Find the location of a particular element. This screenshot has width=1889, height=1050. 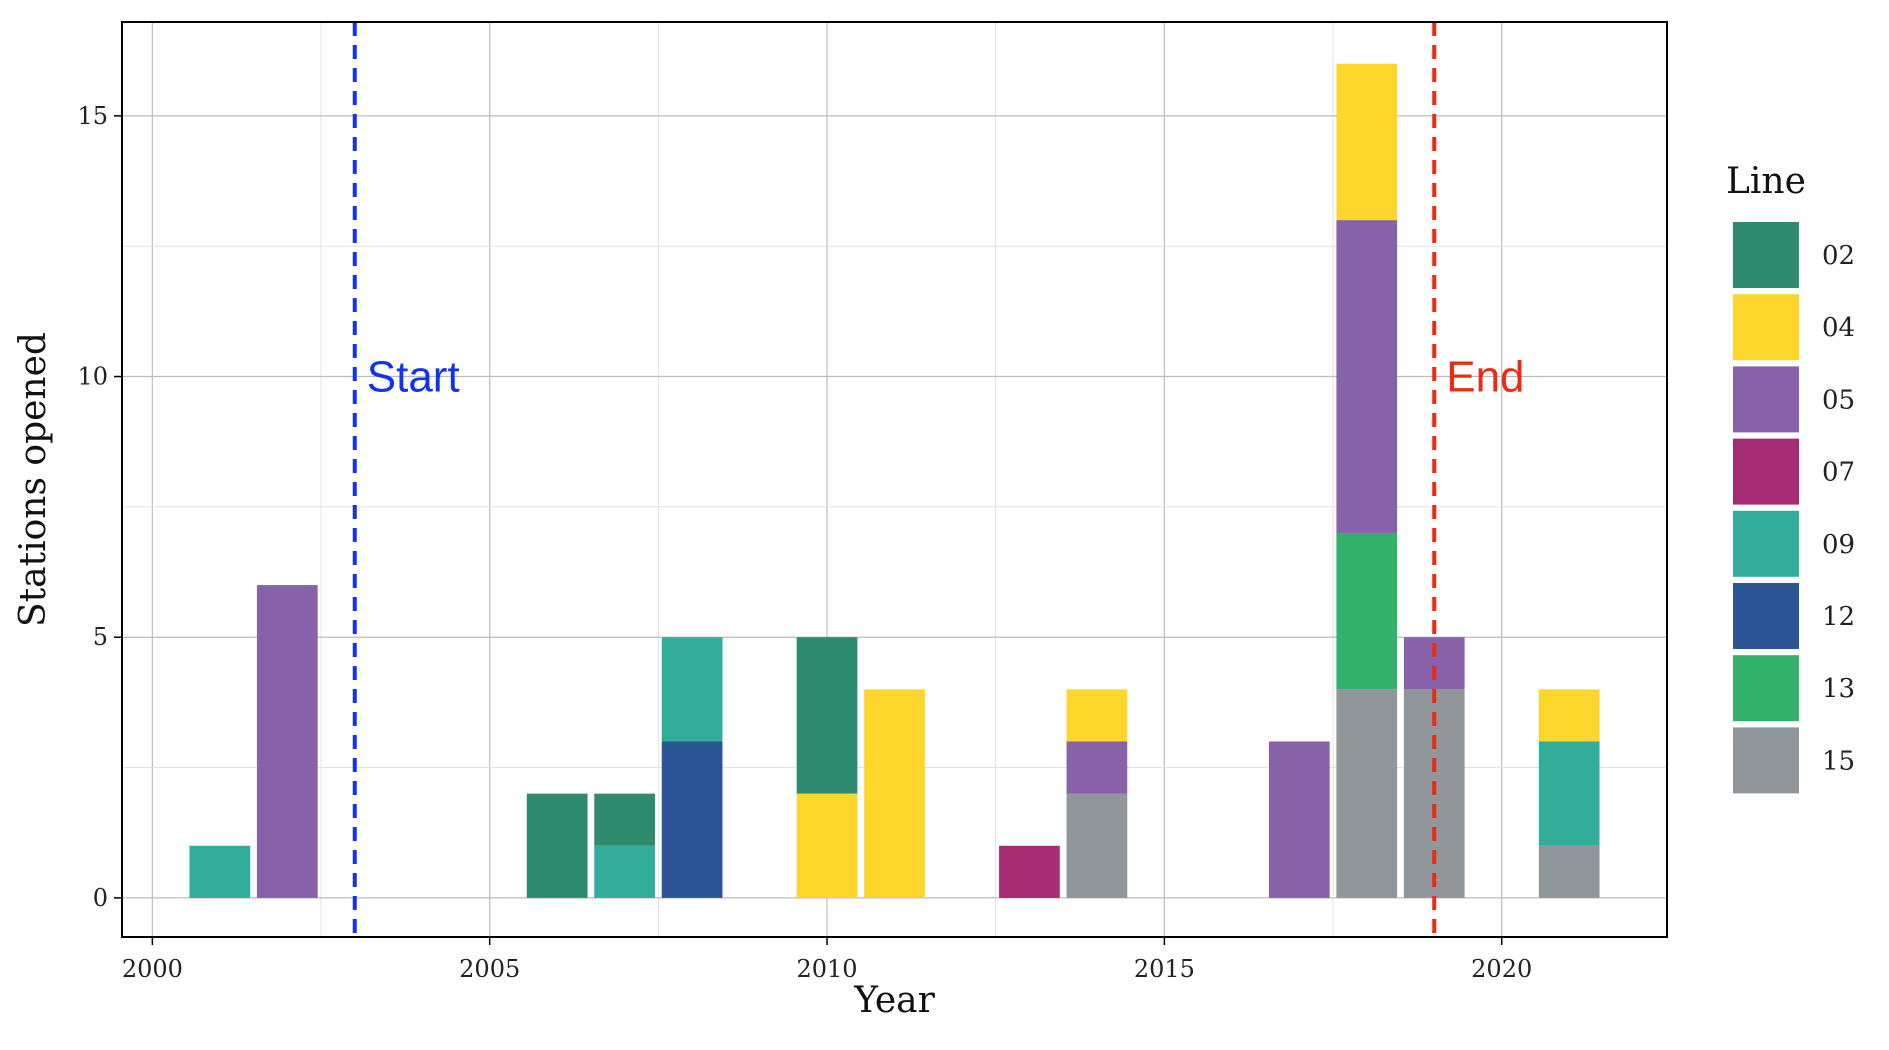

legend-label-07: 07 is located at coordinates (1838, 473).